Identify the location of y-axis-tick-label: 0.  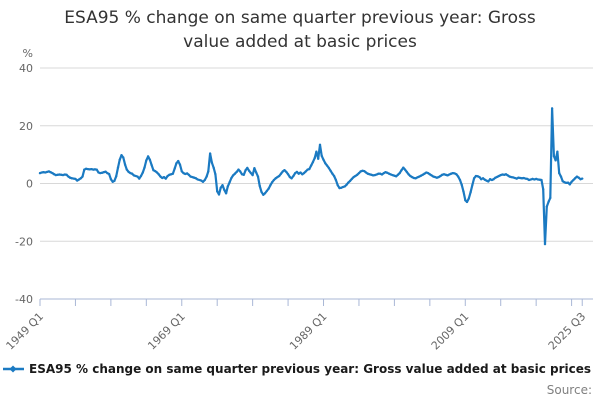
(29, 184).